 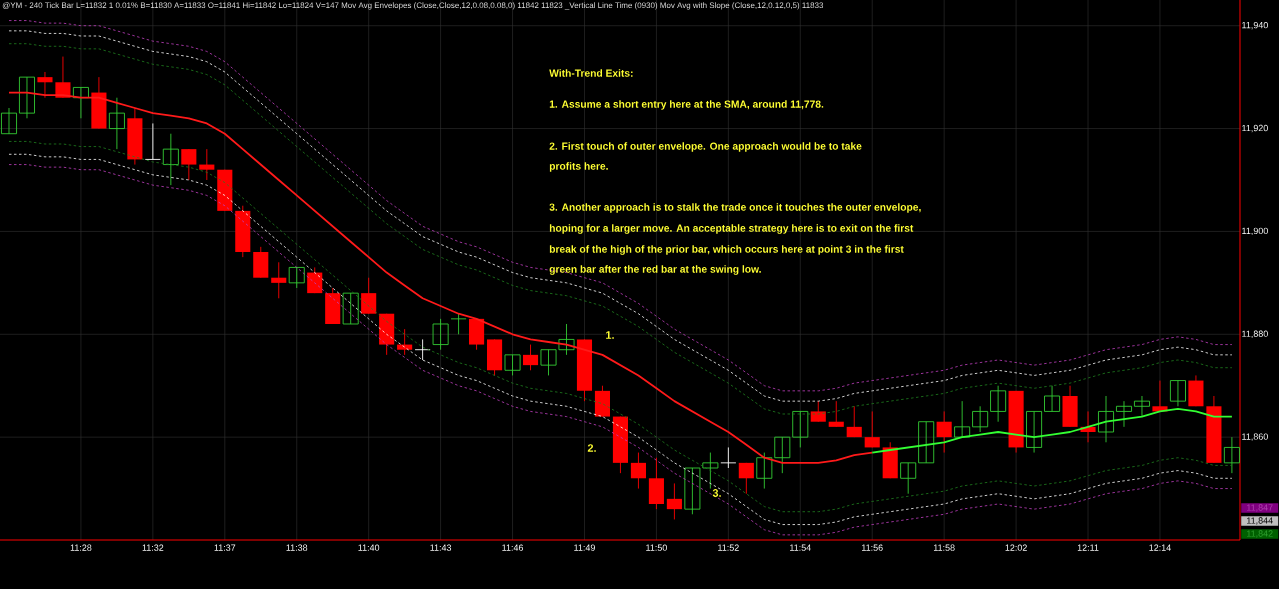 What do you see at coordinates (1260, 508) in the screenshot?
I see `text: 11,847` at bounding box center [1260, 508].